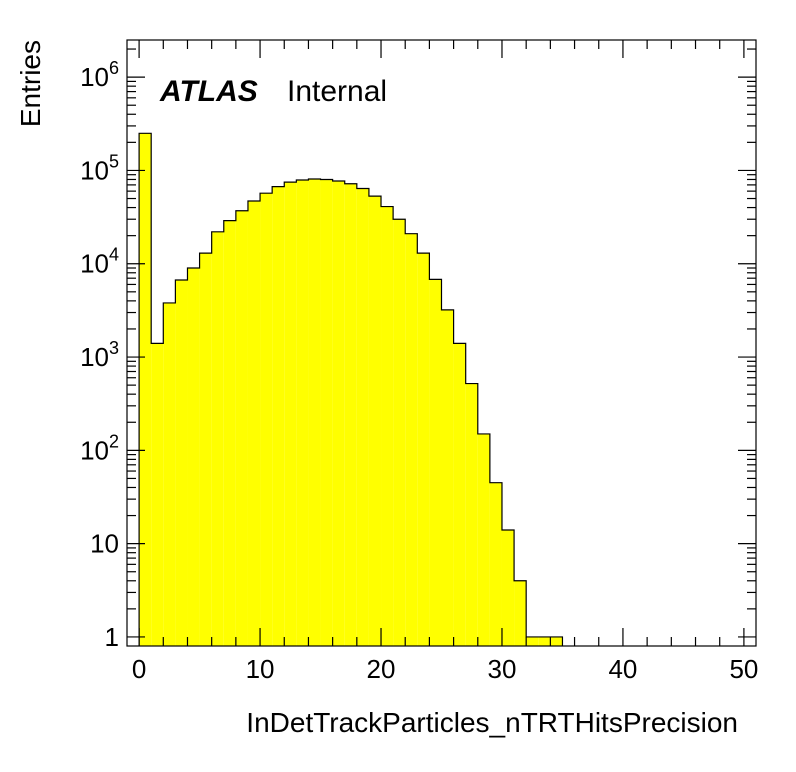  I want to click on y-tick-label: 10⁵, so click(99, 168).